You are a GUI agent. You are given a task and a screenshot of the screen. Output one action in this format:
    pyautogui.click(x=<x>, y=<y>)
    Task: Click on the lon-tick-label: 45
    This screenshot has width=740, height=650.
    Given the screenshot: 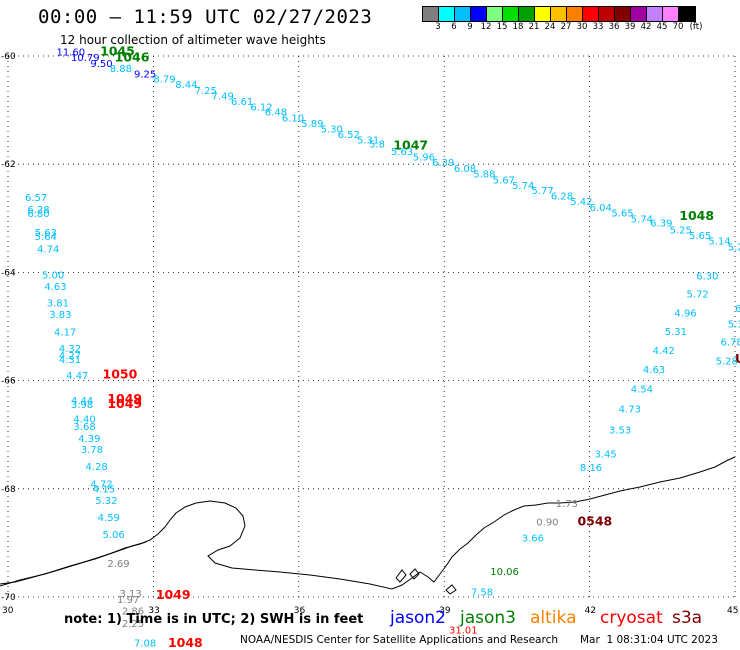 What is the action you would take?
    pyautogui.click(x=732, y=611)
    